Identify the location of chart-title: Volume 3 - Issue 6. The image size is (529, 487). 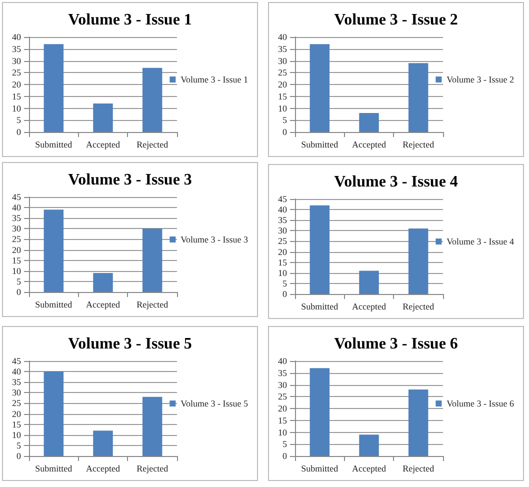
(396, 344).